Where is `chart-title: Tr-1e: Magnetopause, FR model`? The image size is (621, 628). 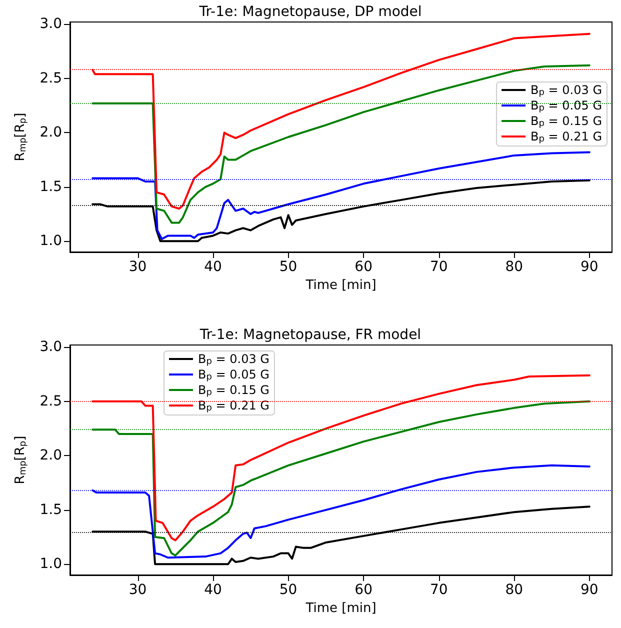
chart-title: Tr-1e: Magnetopause, FR model is located at coordinates (310, 335).